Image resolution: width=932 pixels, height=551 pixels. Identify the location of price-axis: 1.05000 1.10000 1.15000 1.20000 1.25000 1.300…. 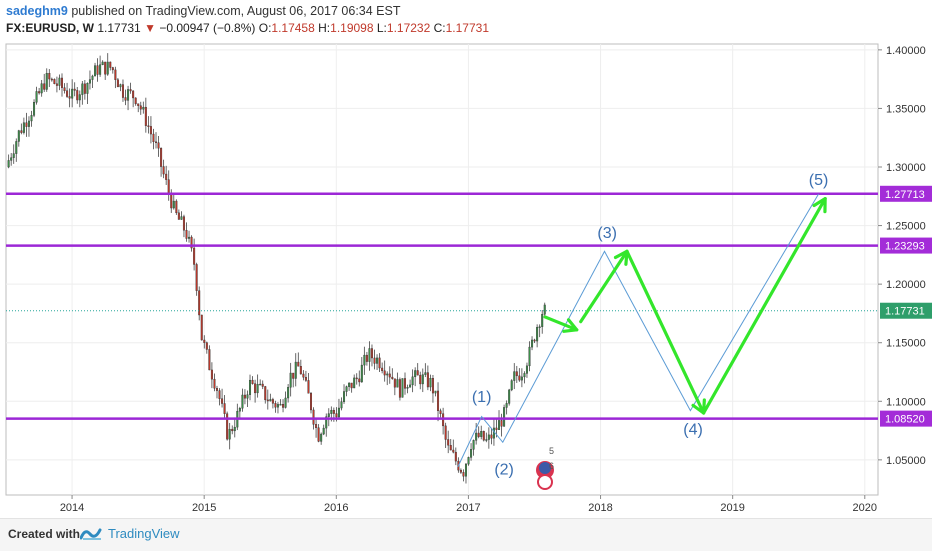
(902, 256).